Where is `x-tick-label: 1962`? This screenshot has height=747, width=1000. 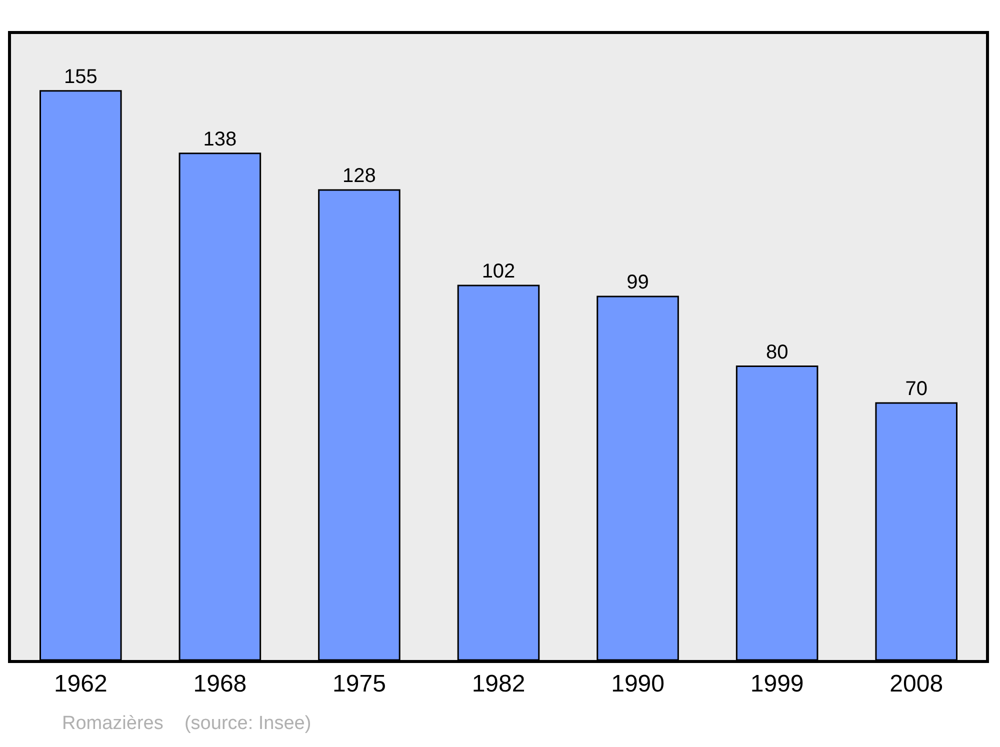
x-tick-label: 1962 is located at coordinates (81, 684).